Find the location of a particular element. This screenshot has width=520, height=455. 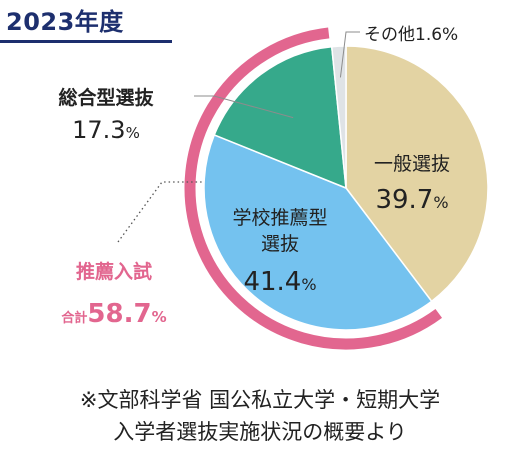

slice-label-sogo: 総合型選抜 is located at coordinates (106, 97).